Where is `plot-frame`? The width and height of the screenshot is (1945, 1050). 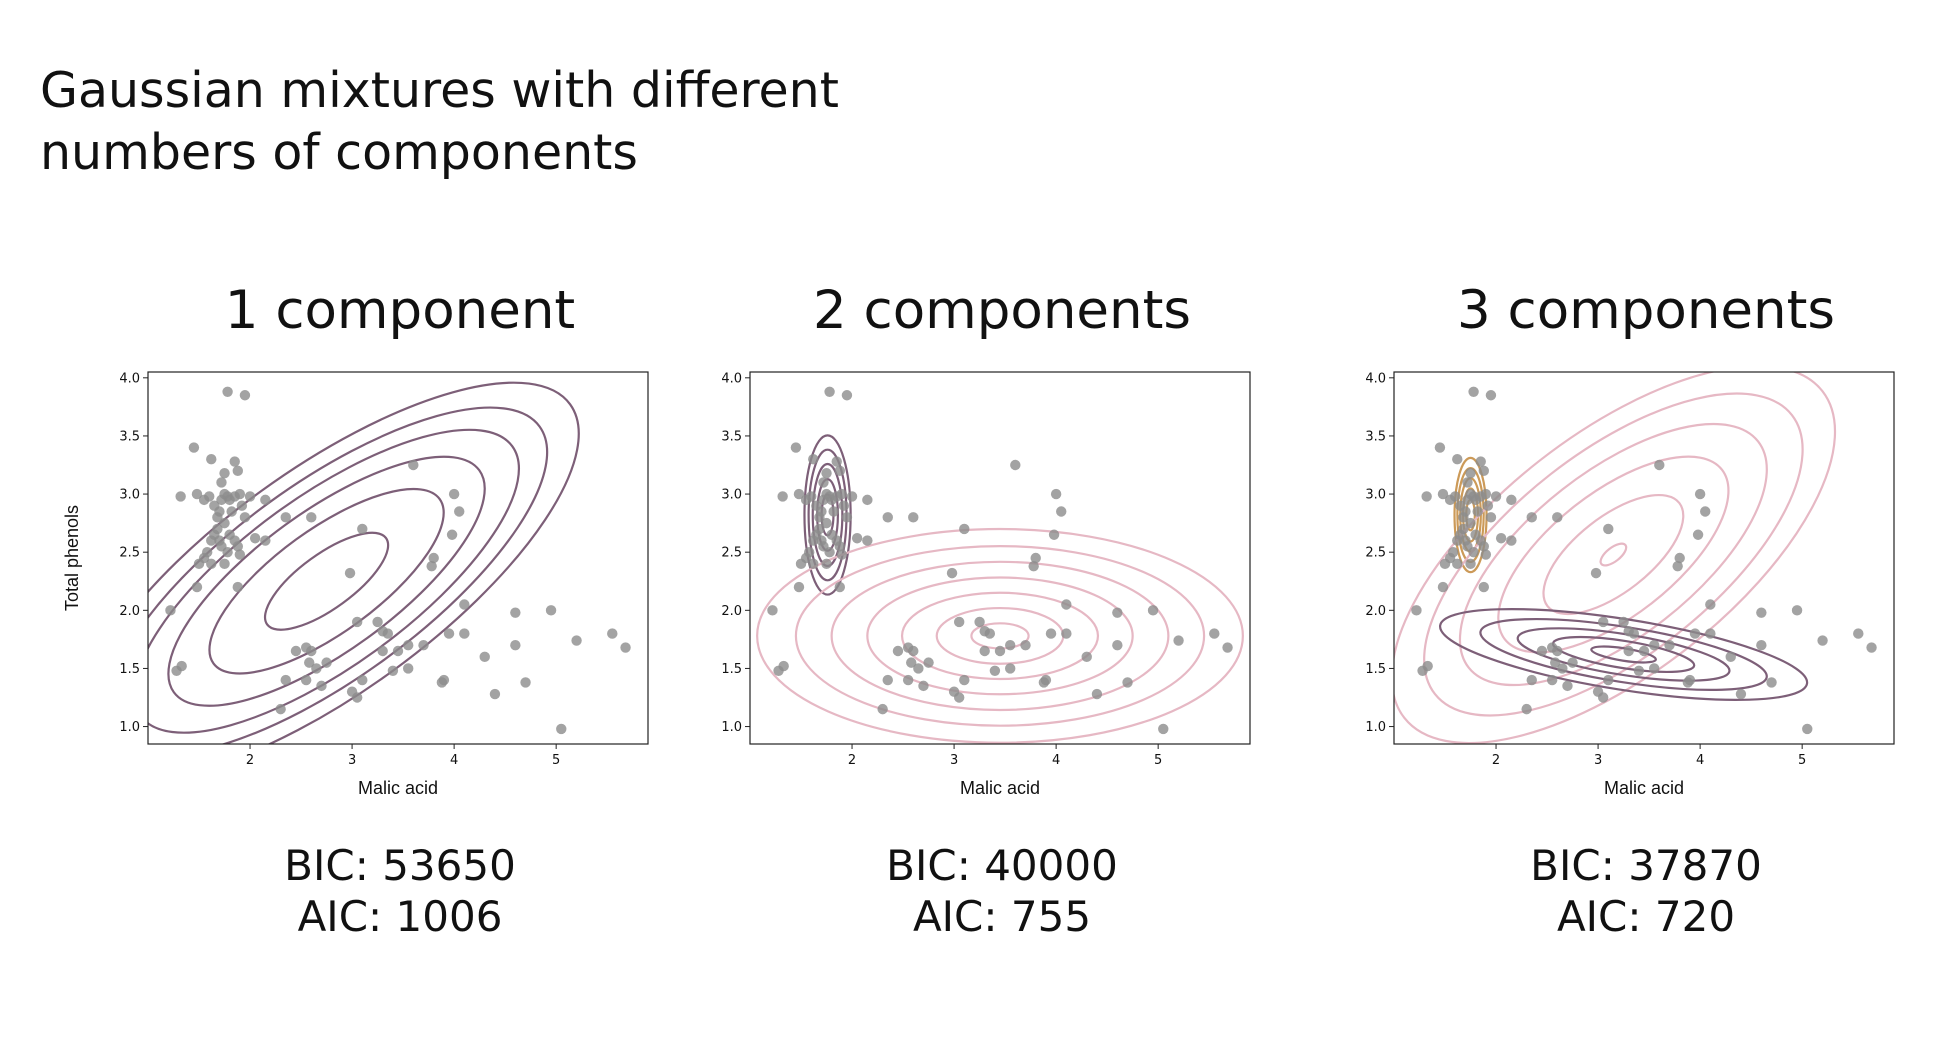
plot-frame is located at coordinates (1000, 558).